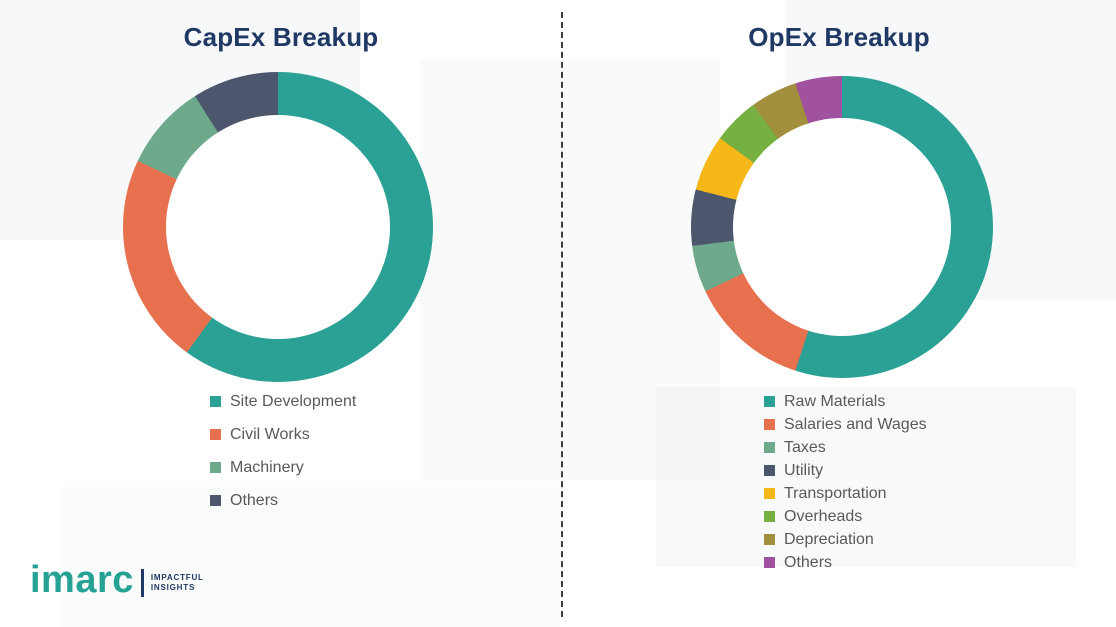 The width and height of the screenshot is (1116, 627). I want to click on legend-item: Taxes, so click(845, 447).